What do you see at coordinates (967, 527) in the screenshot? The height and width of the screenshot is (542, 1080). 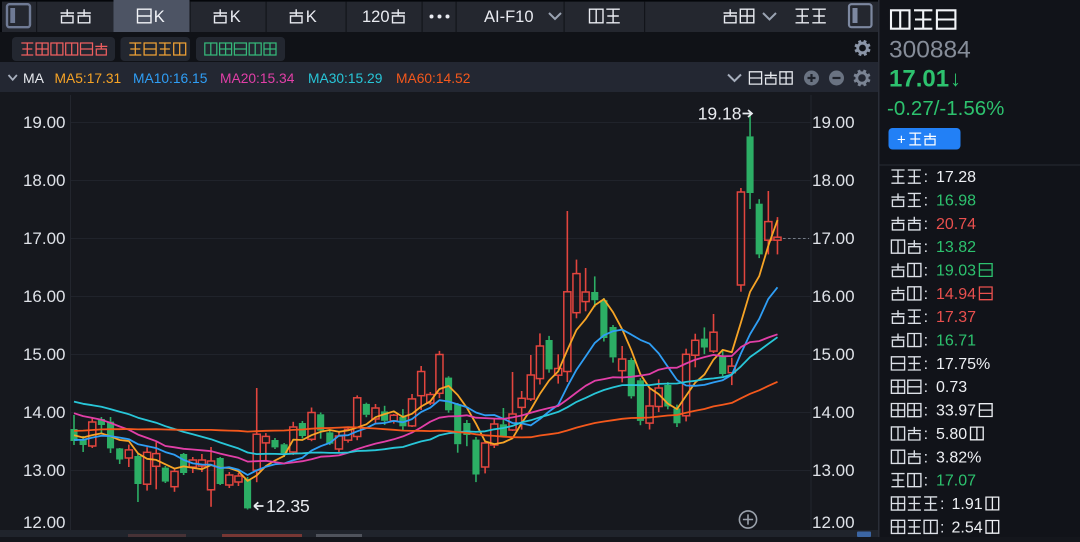 I see `svg-text: 2.54` at bounding box center [967, 527].